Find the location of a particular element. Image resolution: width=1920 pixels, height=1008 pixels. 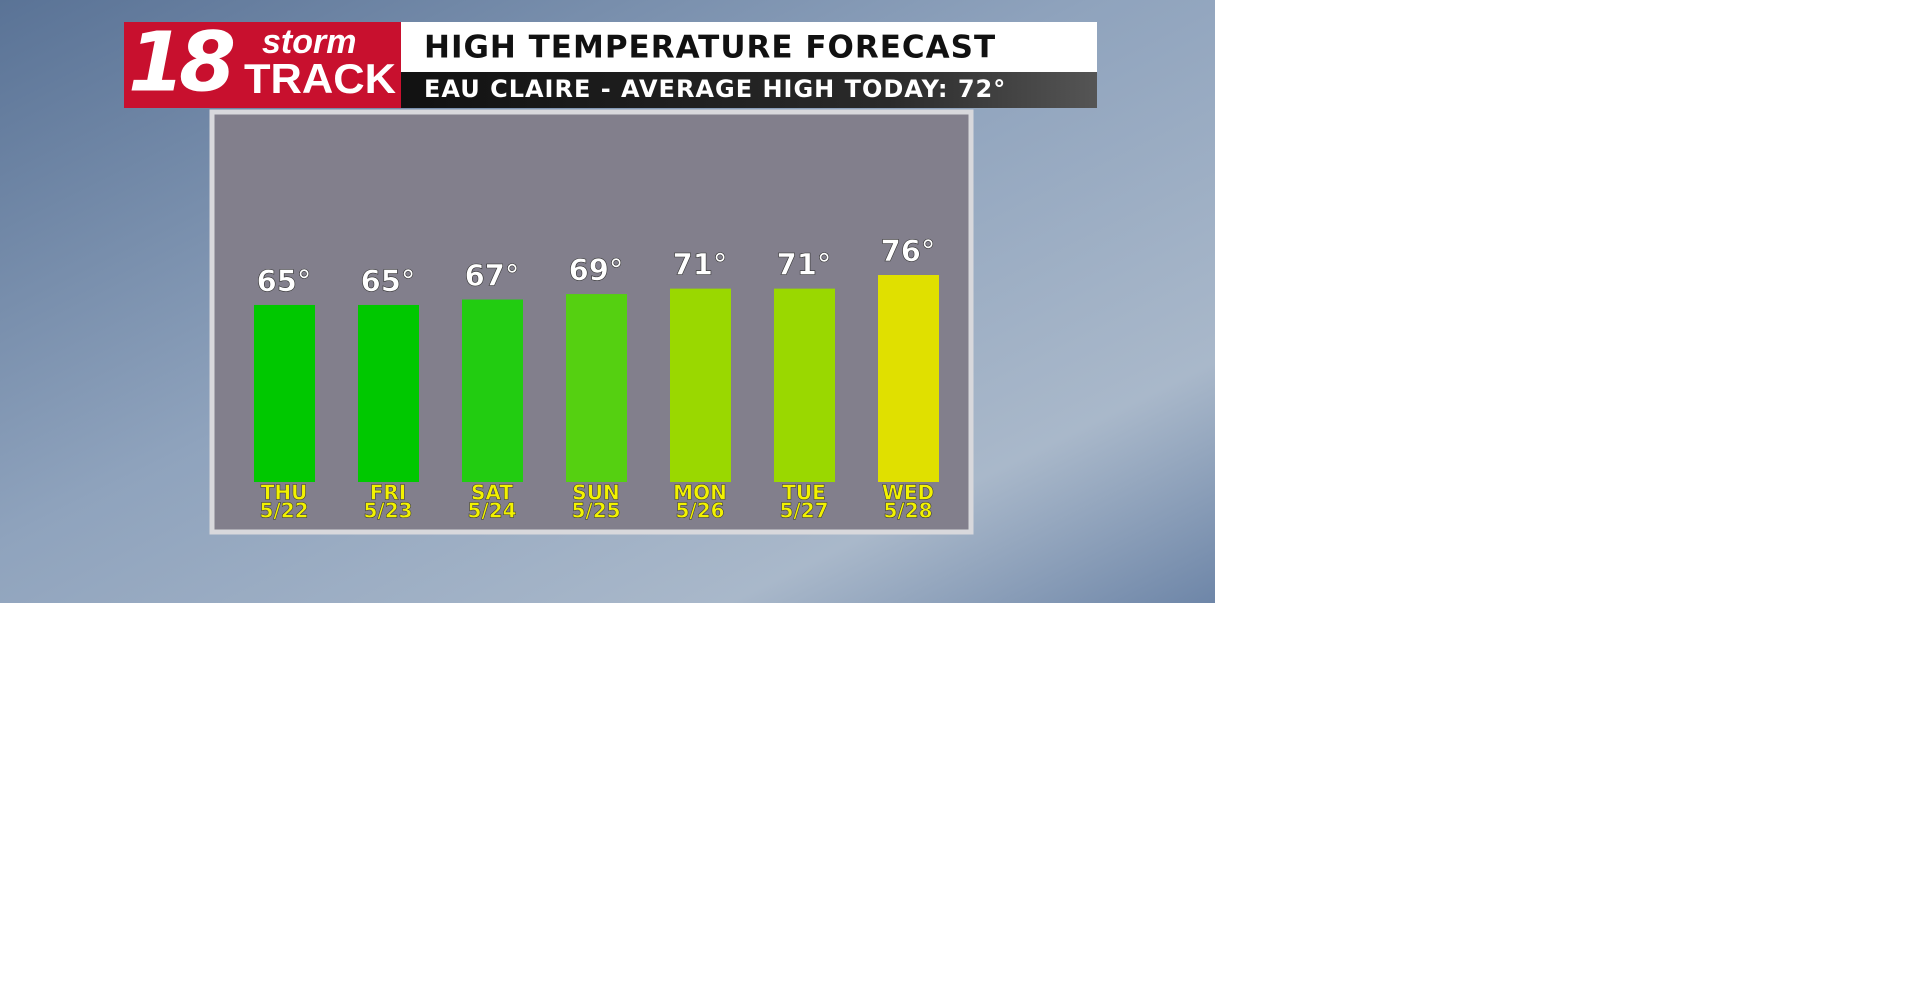

logo-box is located at coordinates (262, 65).